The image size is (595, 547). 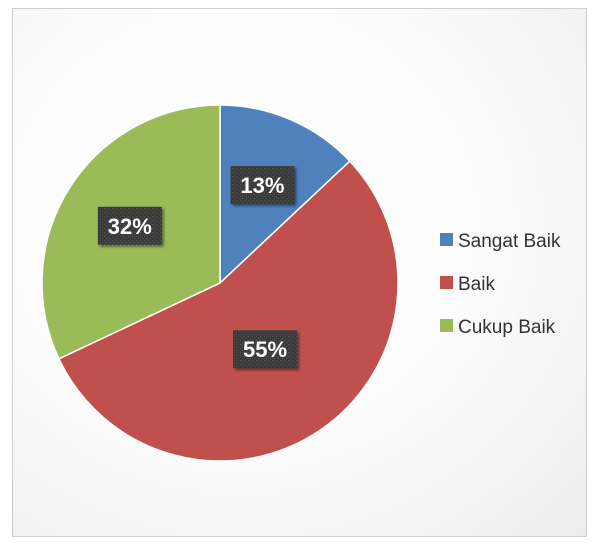 I want to click on data-label-text: 32%, so click(x=130, y=226).